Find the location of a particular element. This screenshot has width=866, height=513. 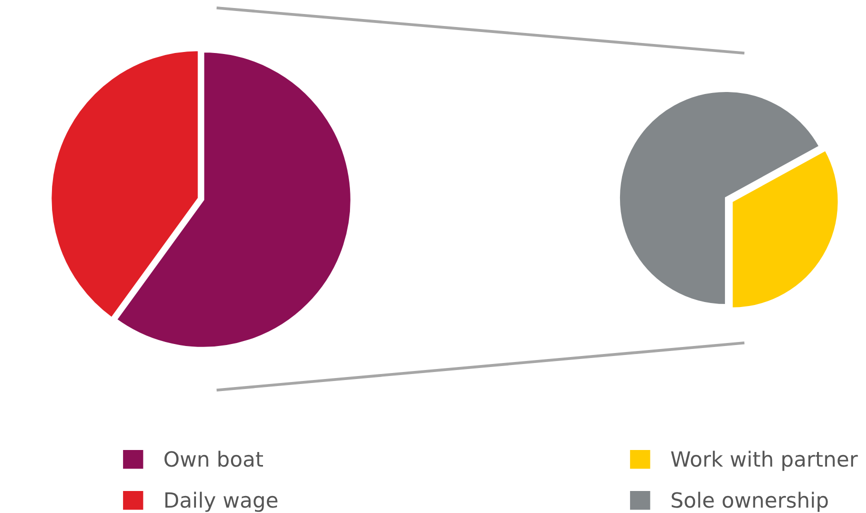

legend-label: Sole ownership is located at coordinates (750, 502).